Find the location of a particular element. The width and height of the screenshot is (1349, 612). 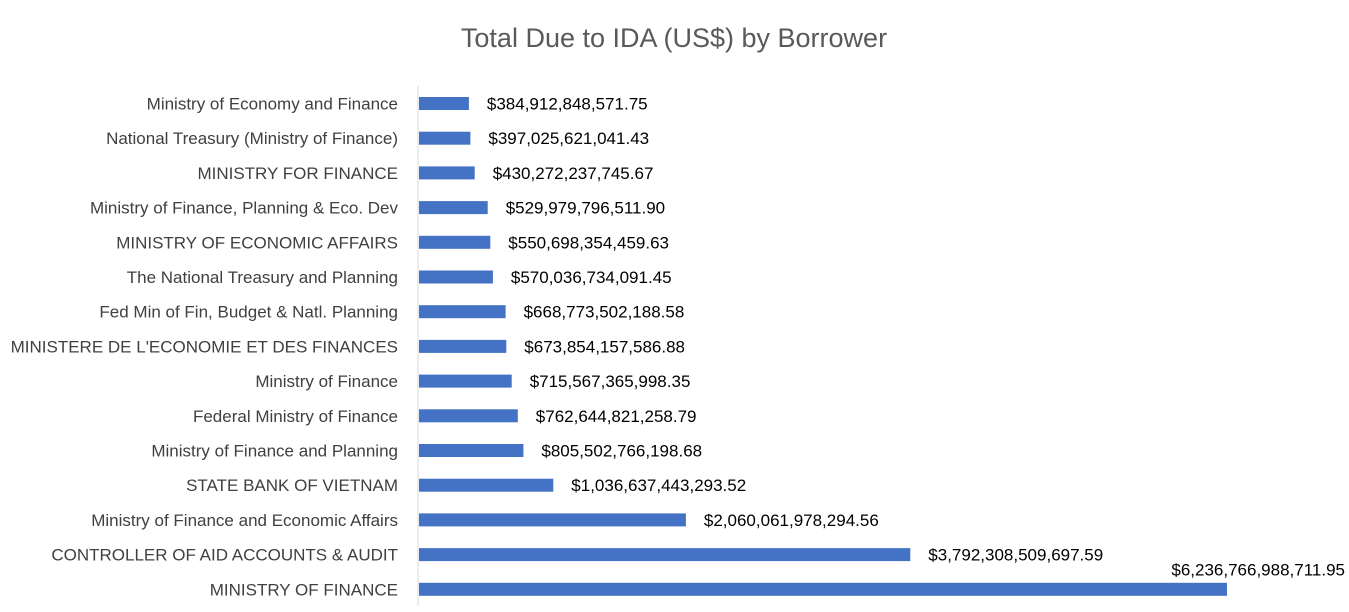

value-label: $805,502,766,198.68 is located at coordinates (621, 451).